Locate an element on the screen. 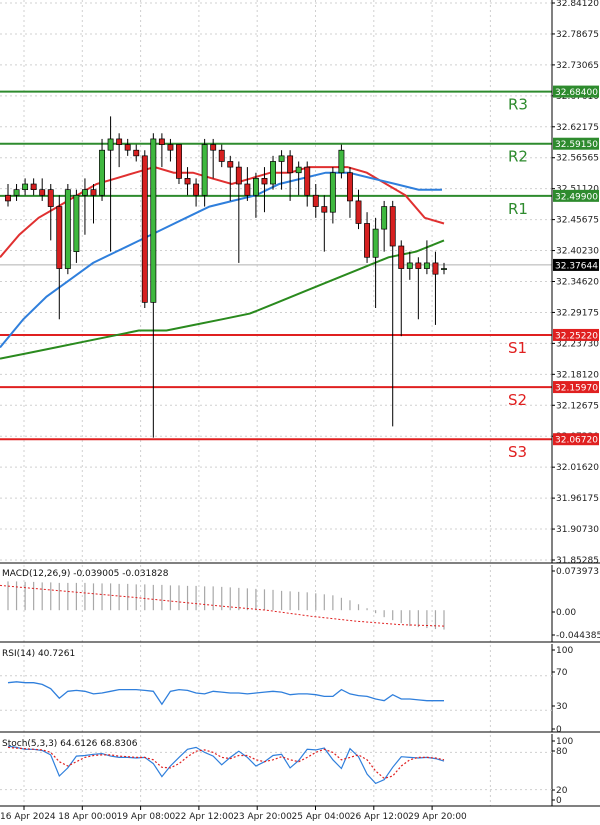 Image resolution: width=600 pixels, height=825 pixels. price-tick-label: 32.34620 is located at coordinates (577, 283).